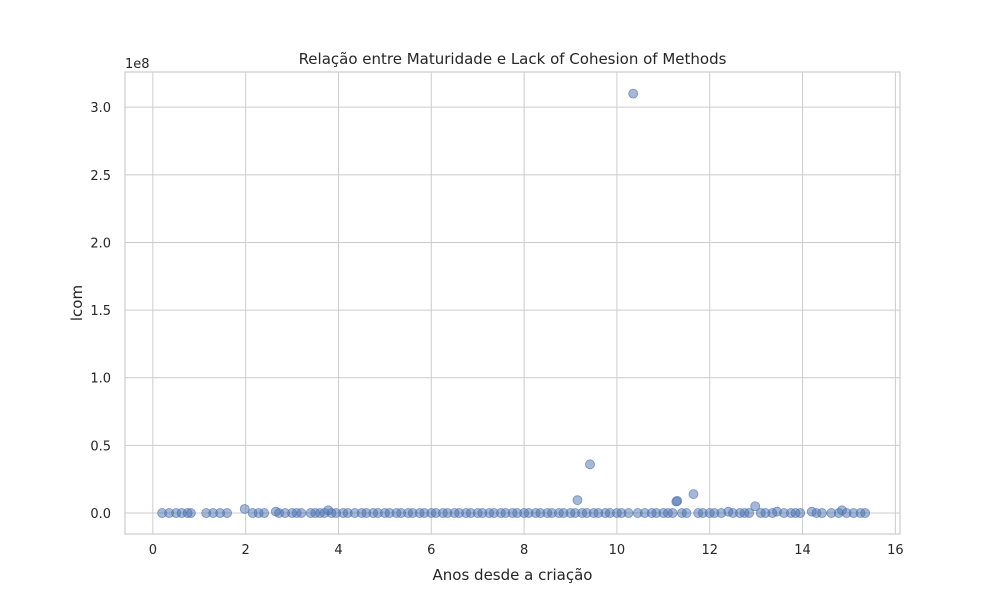 The image size is (1000, 600). I want to click on y-tick-label: 0.0, so click(100, 514).